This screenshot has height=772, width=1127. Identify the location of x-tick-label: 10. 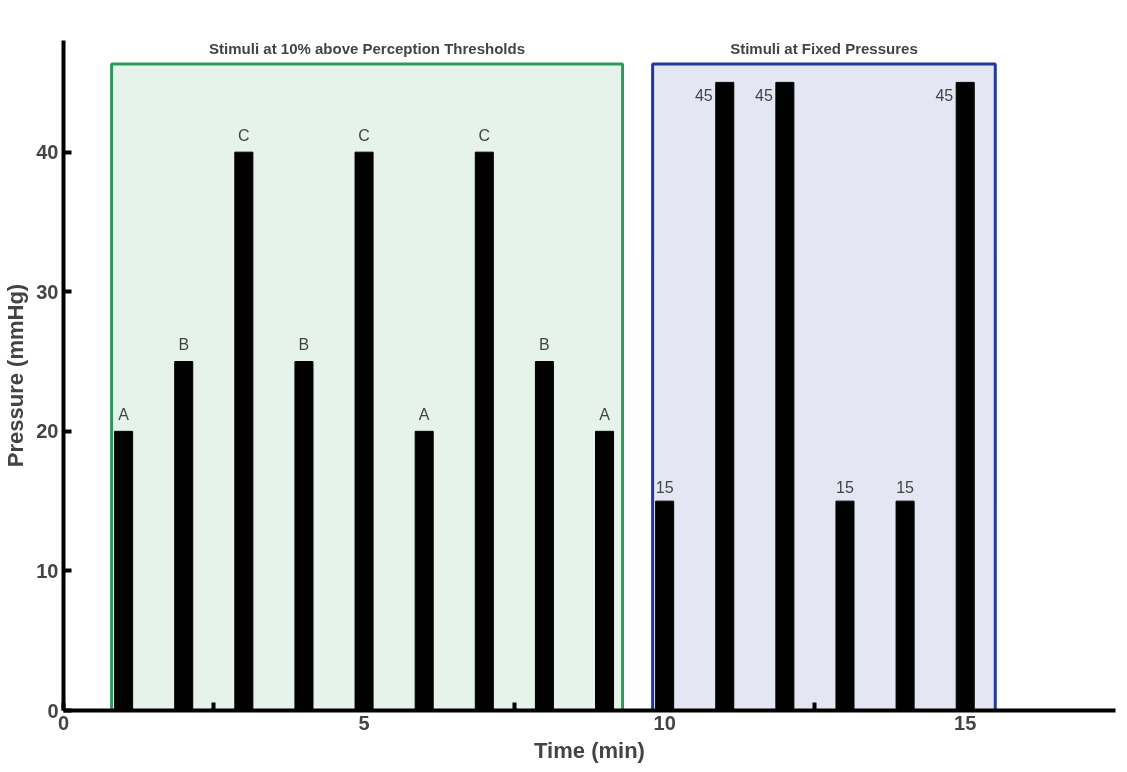
(664, 722).